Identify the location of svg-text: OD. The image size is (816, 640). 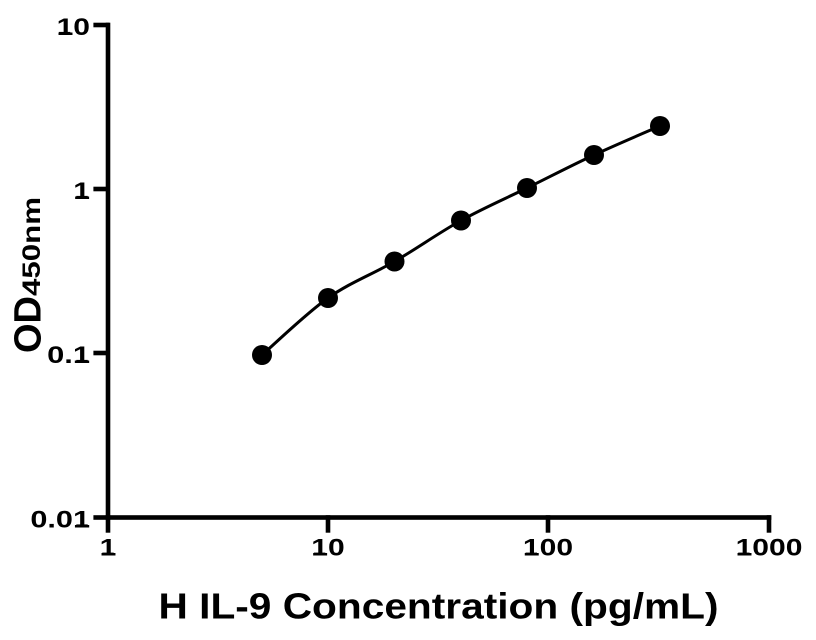
(29, 324).